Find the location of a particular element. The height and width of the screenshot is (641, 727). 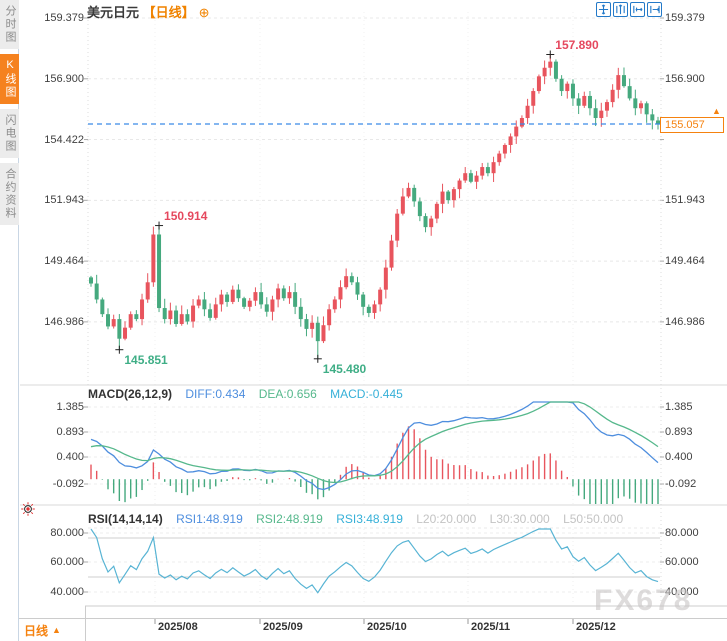

crosshair-icon is located at coordinates (603, 9).